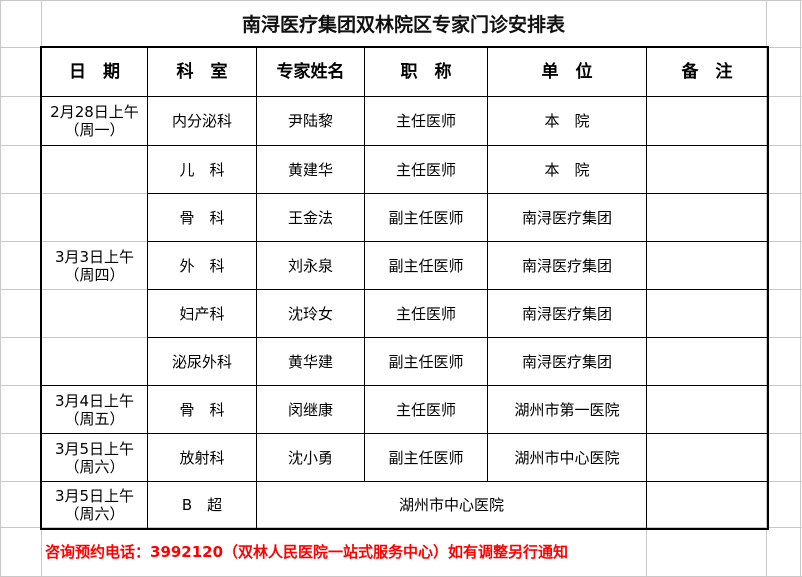  What do you see at coordinates (707, 72) in the screenshot?
I see `header-remarks: 备 注` at bounding box center [707, 72].